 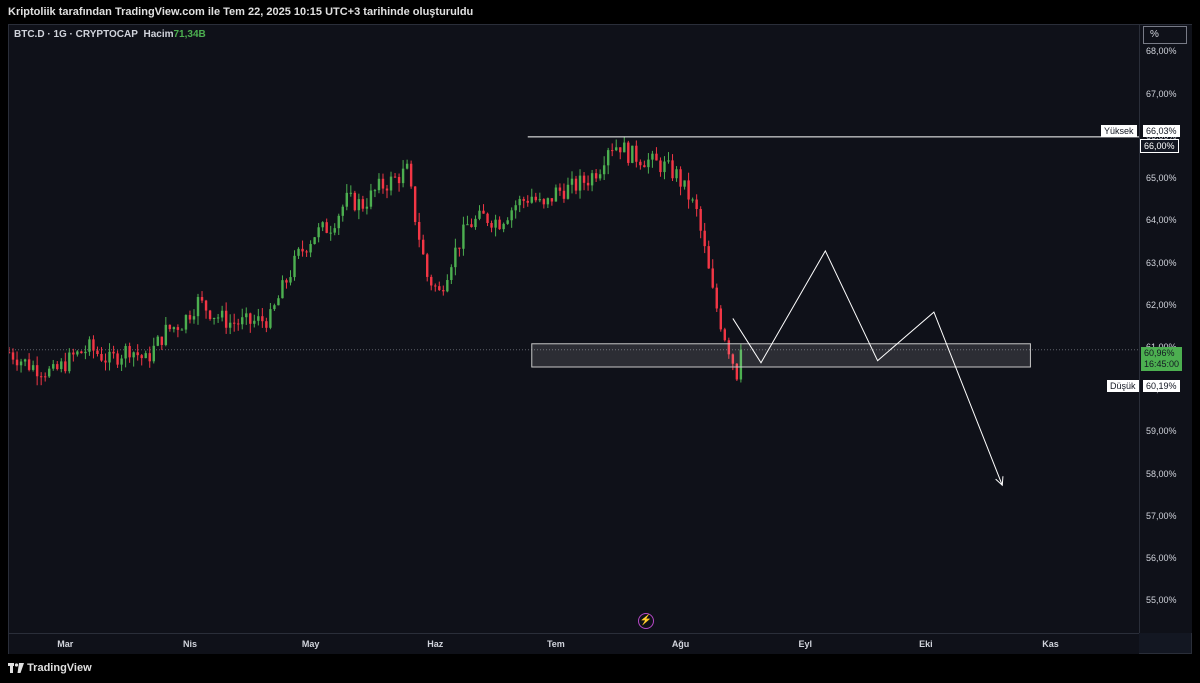 I want to click on chart-legend: BTC.D · 1G · CRYPTOCAP Hacim71,34B, so click(x=110, y=34).